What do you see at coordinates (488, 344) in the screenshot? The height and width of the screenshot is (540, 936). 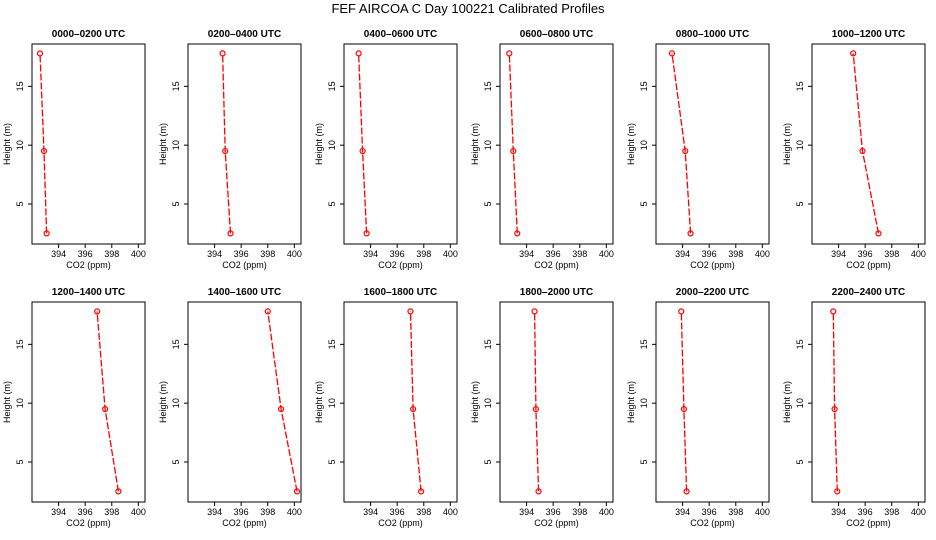 I see `panel-10-ytick-label: 15` at bounding box center [488, 344].